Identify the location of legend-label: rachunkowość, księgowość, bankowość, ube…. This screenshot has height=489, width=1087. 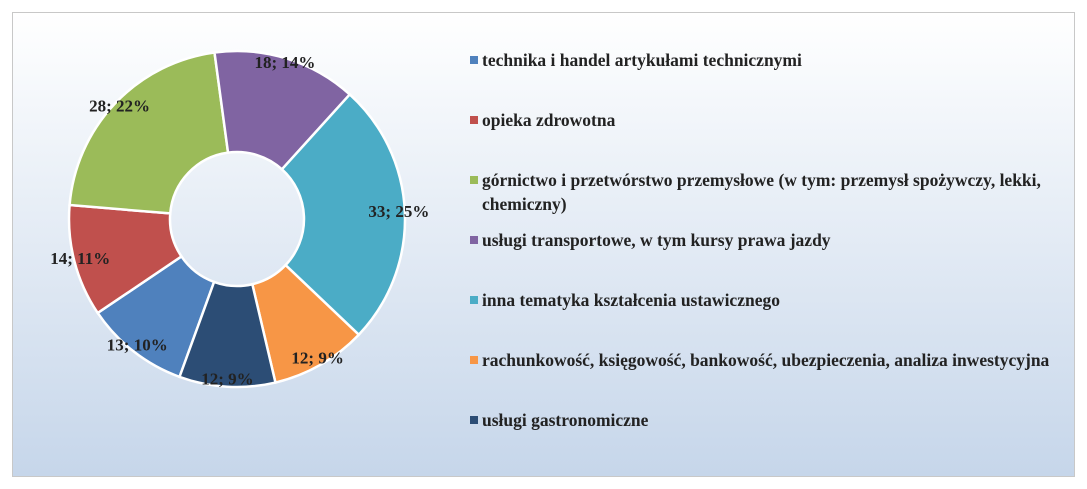
(766, 360).